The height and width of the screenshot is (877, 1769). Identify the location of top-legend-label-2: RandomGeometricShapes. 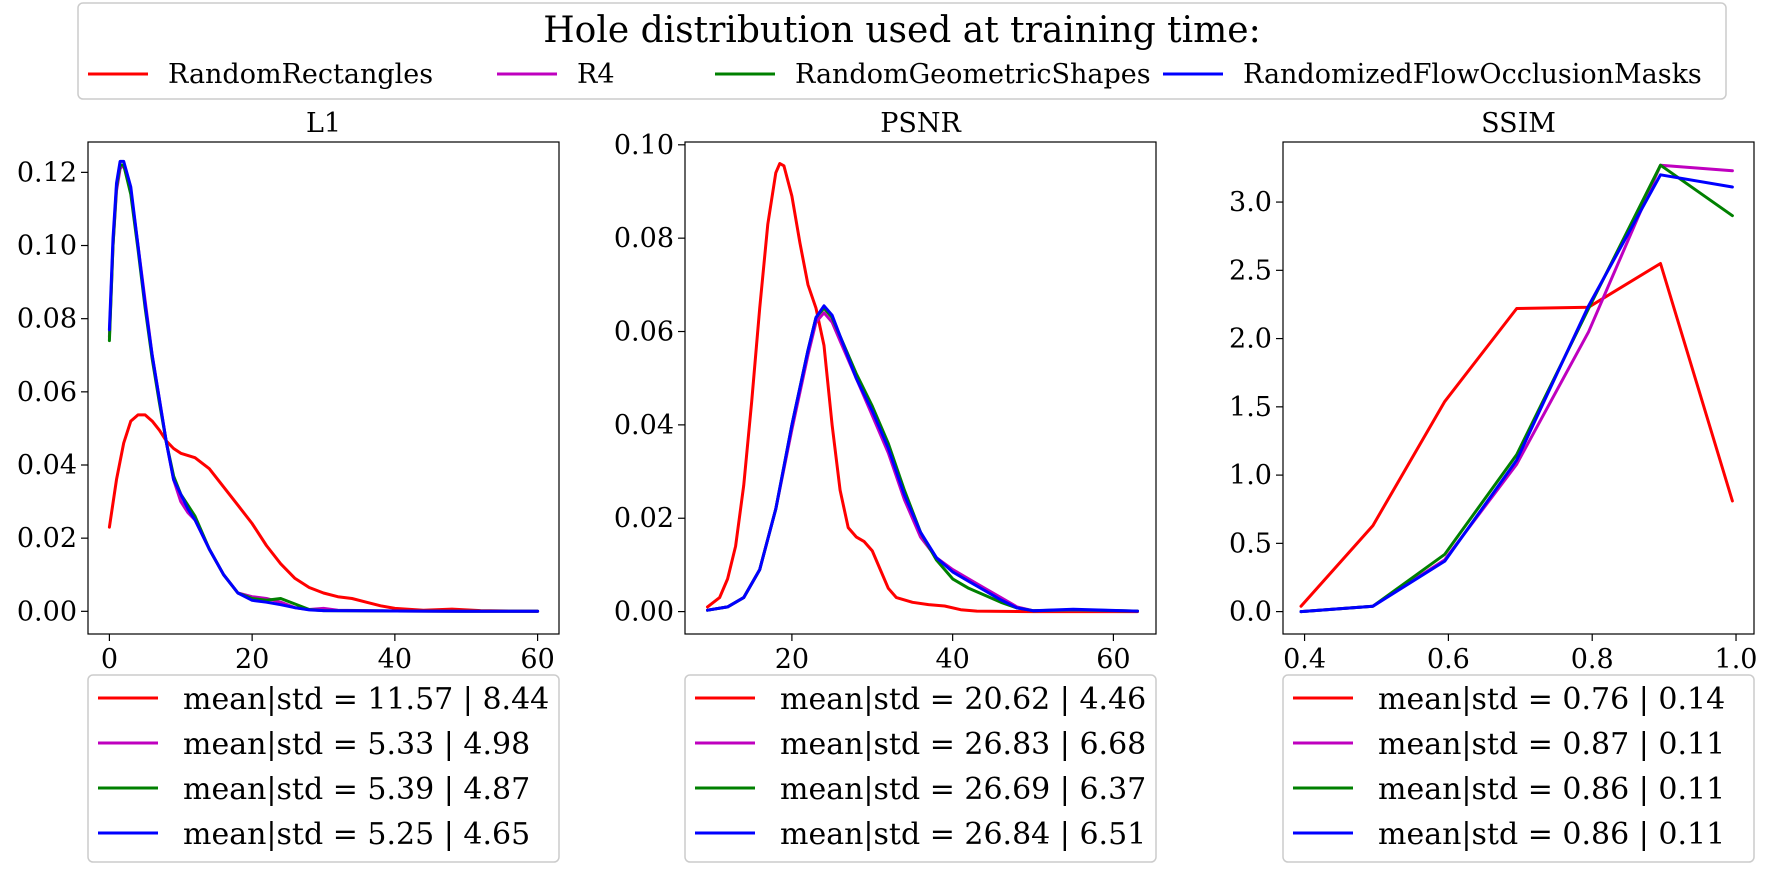
(973, 74).